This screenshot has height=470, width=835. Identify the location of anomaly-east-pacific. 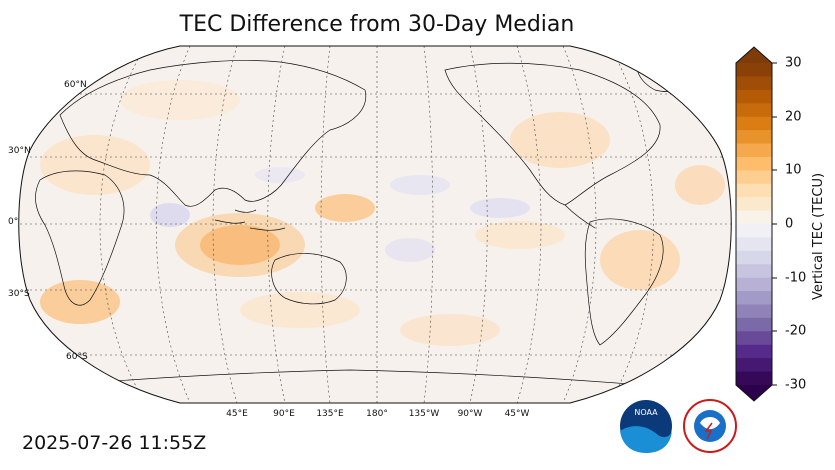
(500, 208).